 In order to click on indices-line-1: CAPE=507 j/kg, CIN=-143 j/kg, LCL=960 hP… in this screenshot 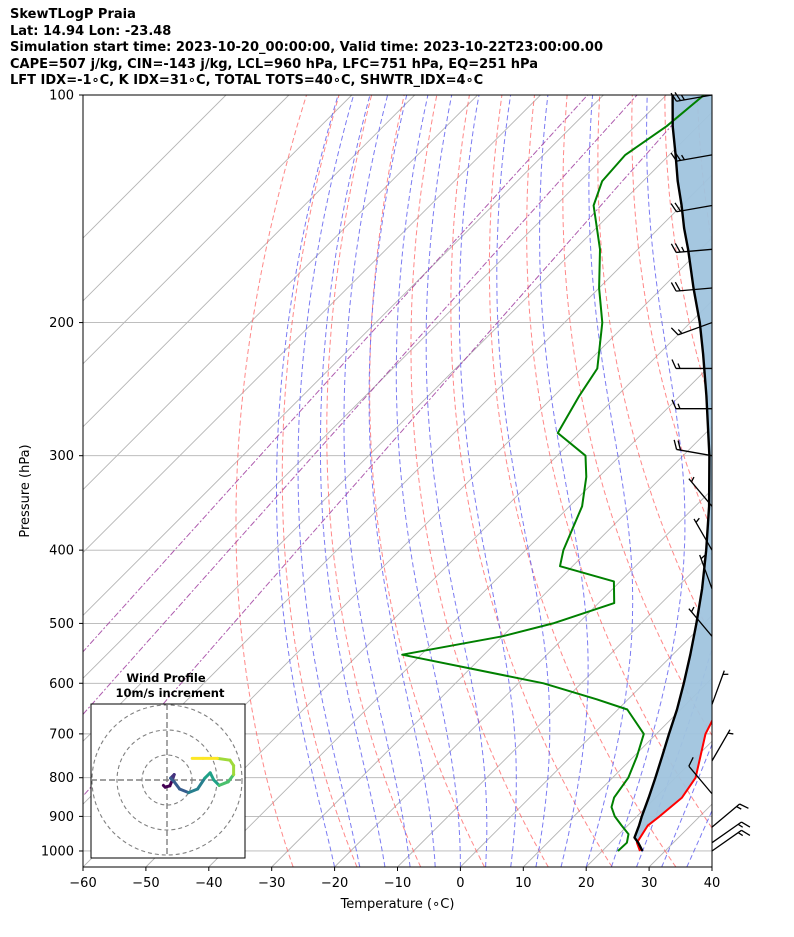, I will do `click(274, 64)`.